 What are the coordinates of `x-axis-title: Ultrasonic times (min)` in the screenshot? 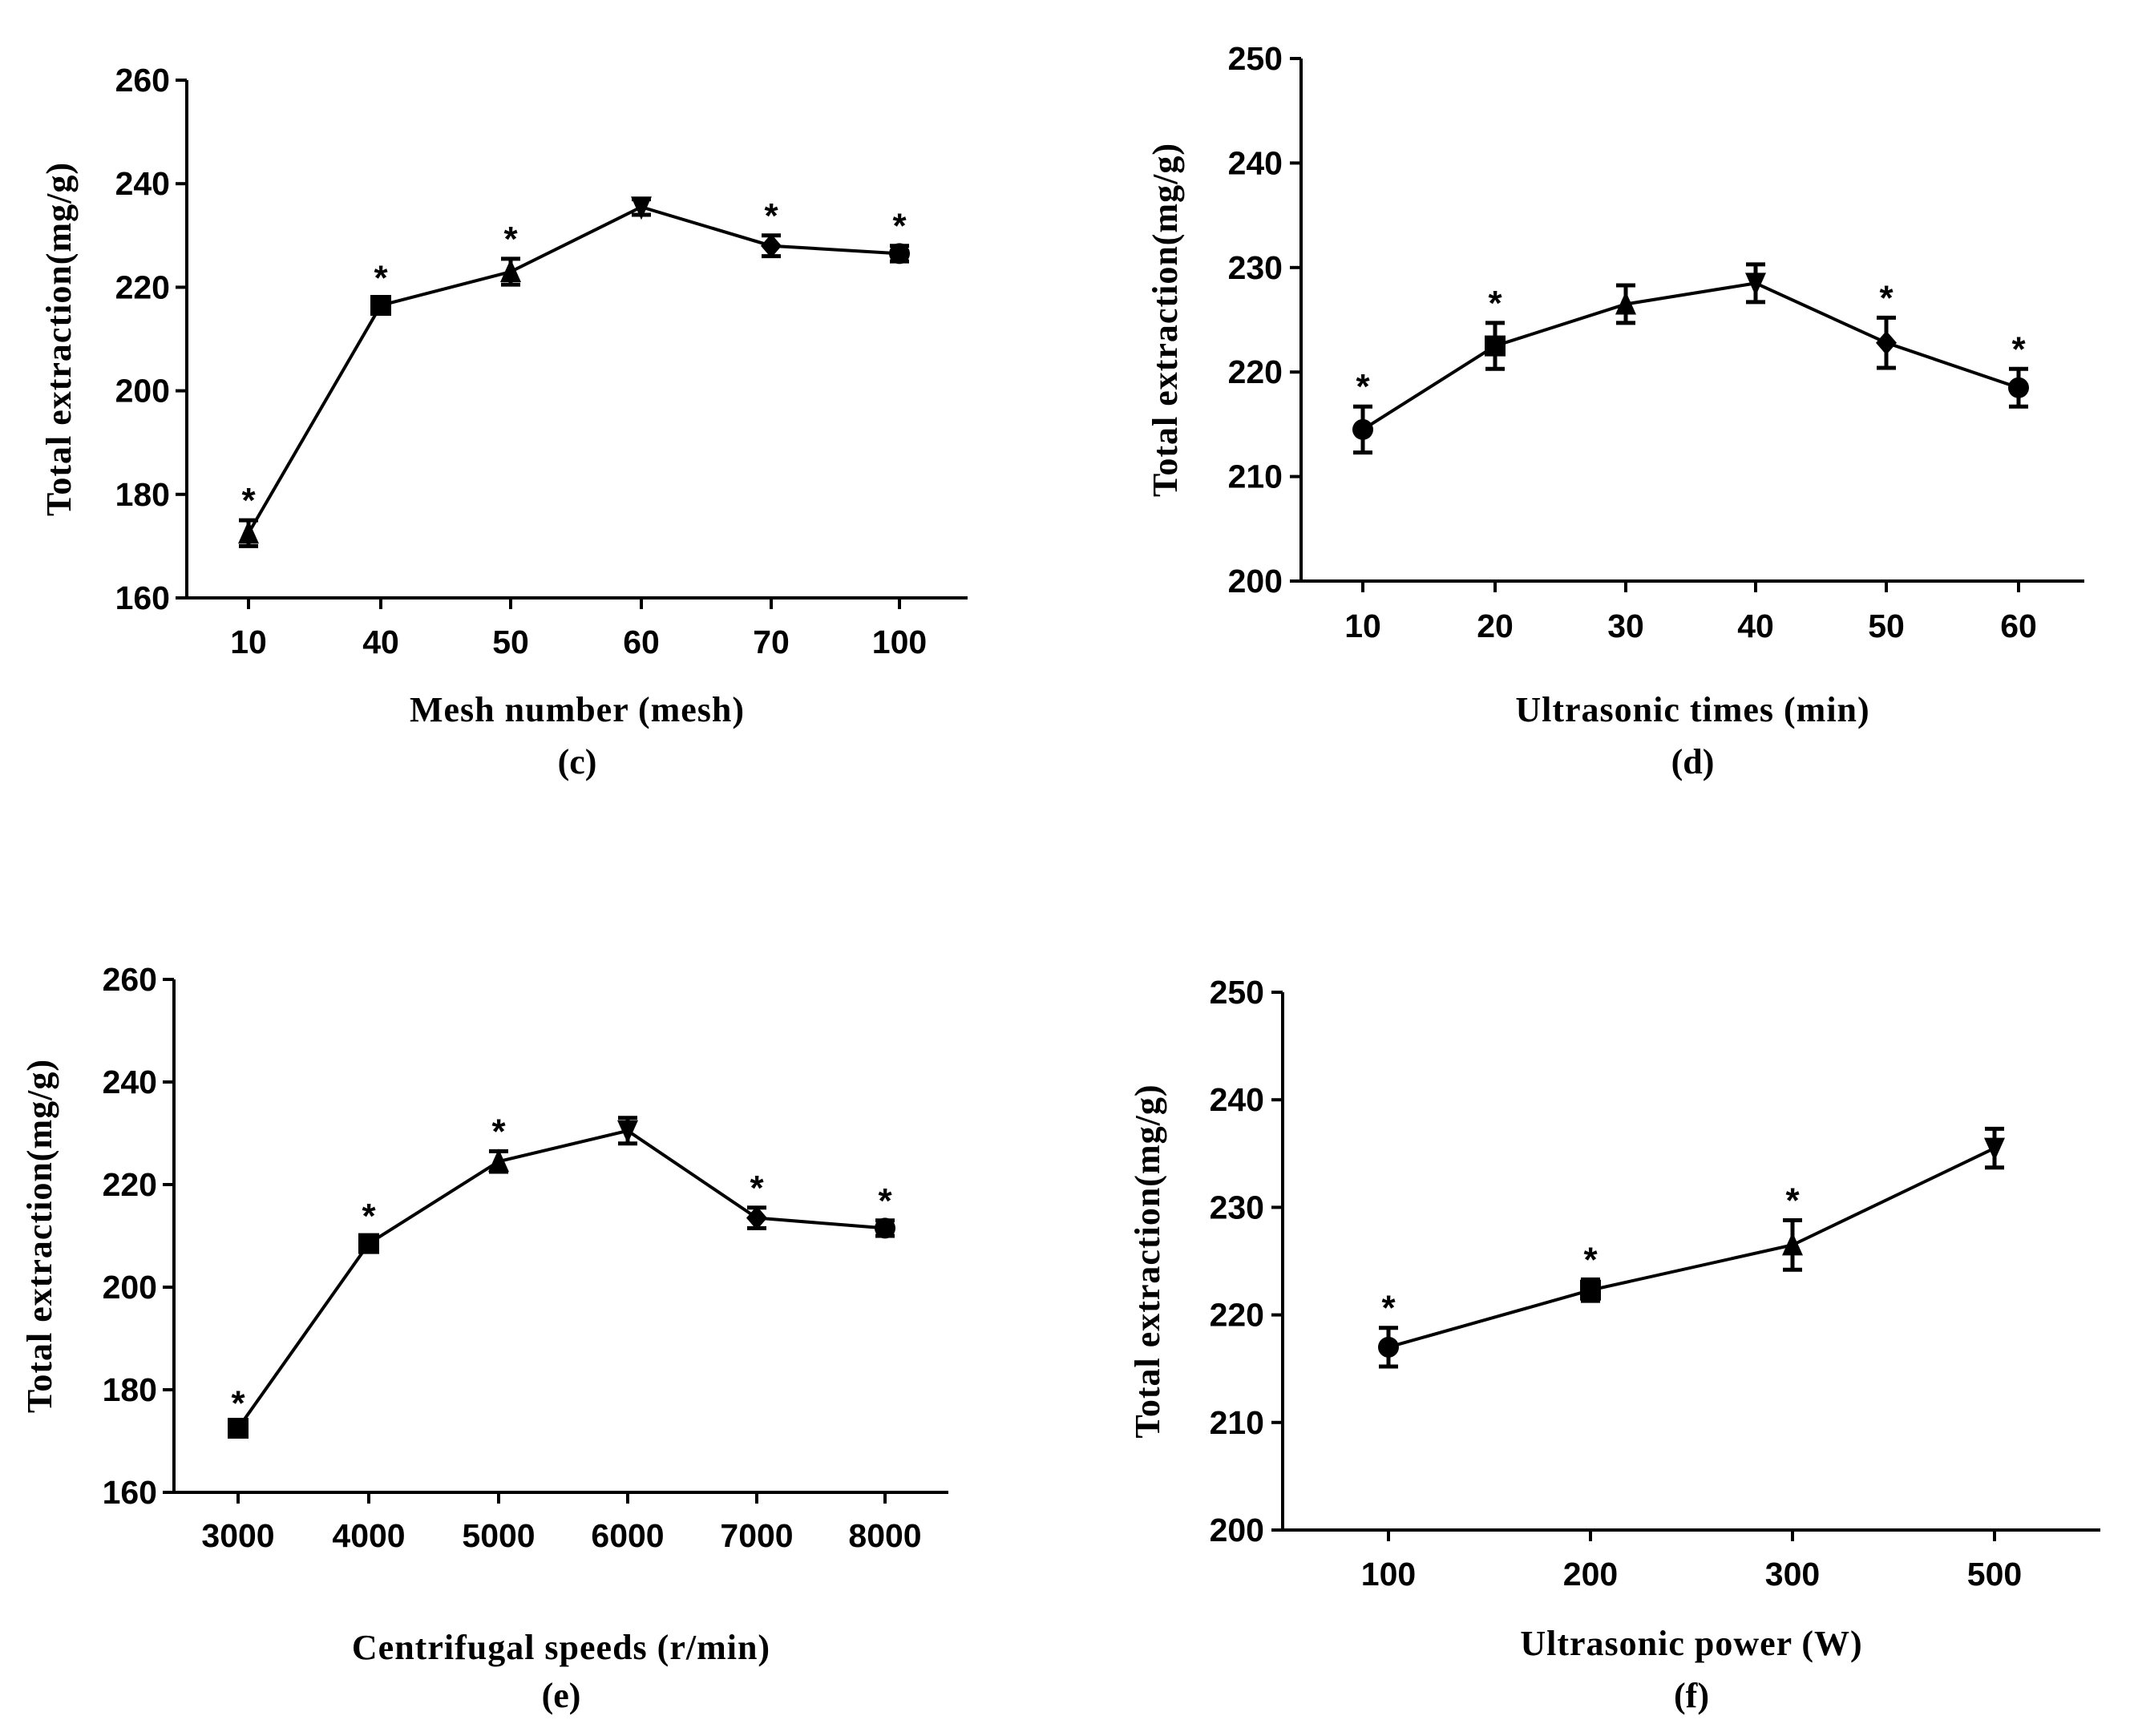 It's located at (1692, 709).